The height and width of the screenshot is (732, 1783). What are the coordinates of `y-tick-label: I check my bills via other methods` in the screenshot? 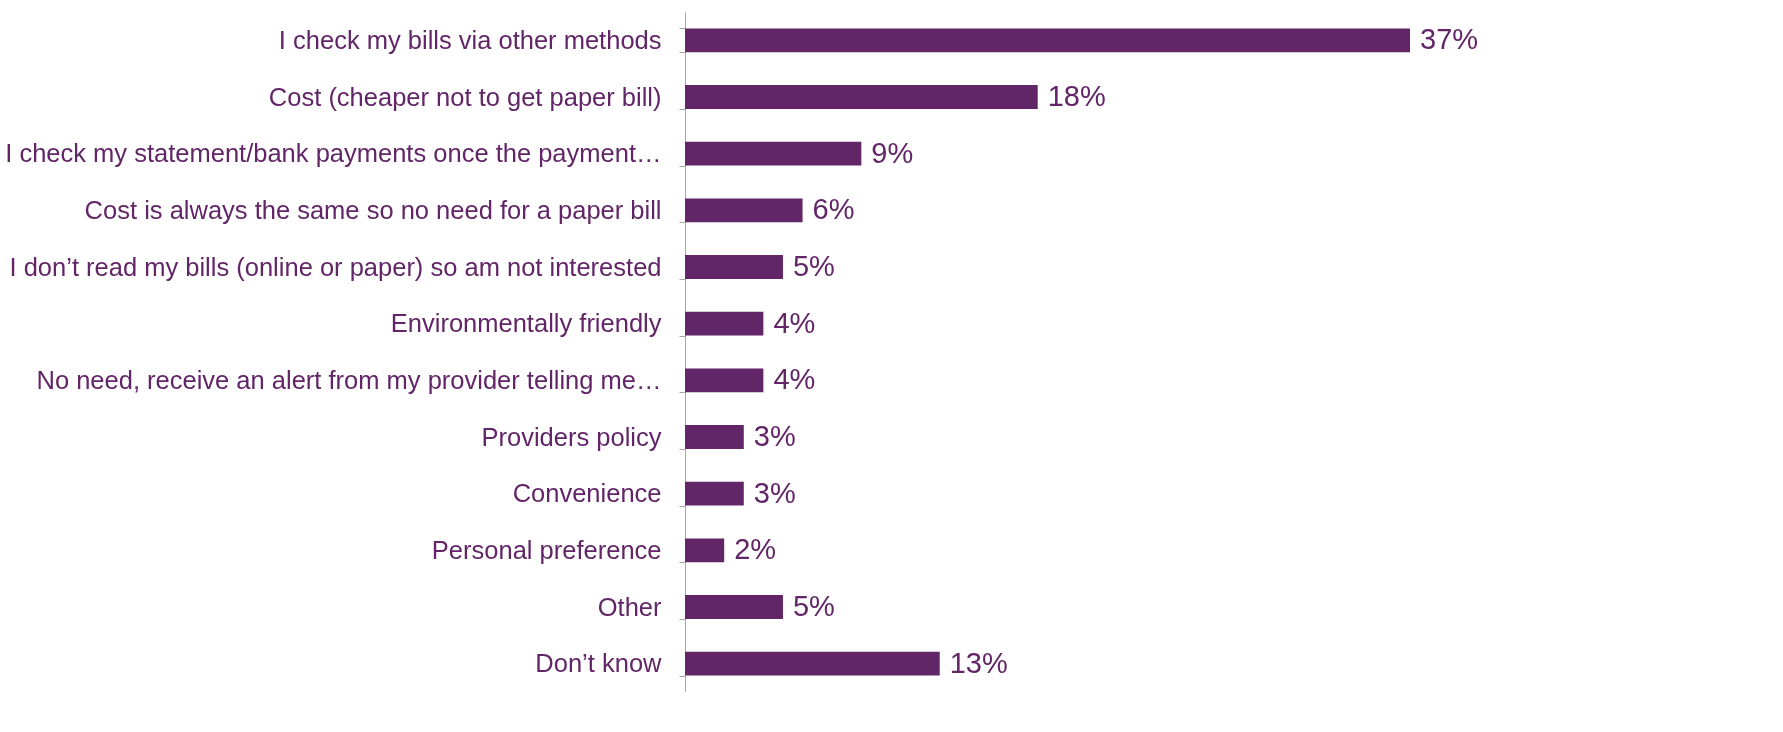 It's located at (470, 39).